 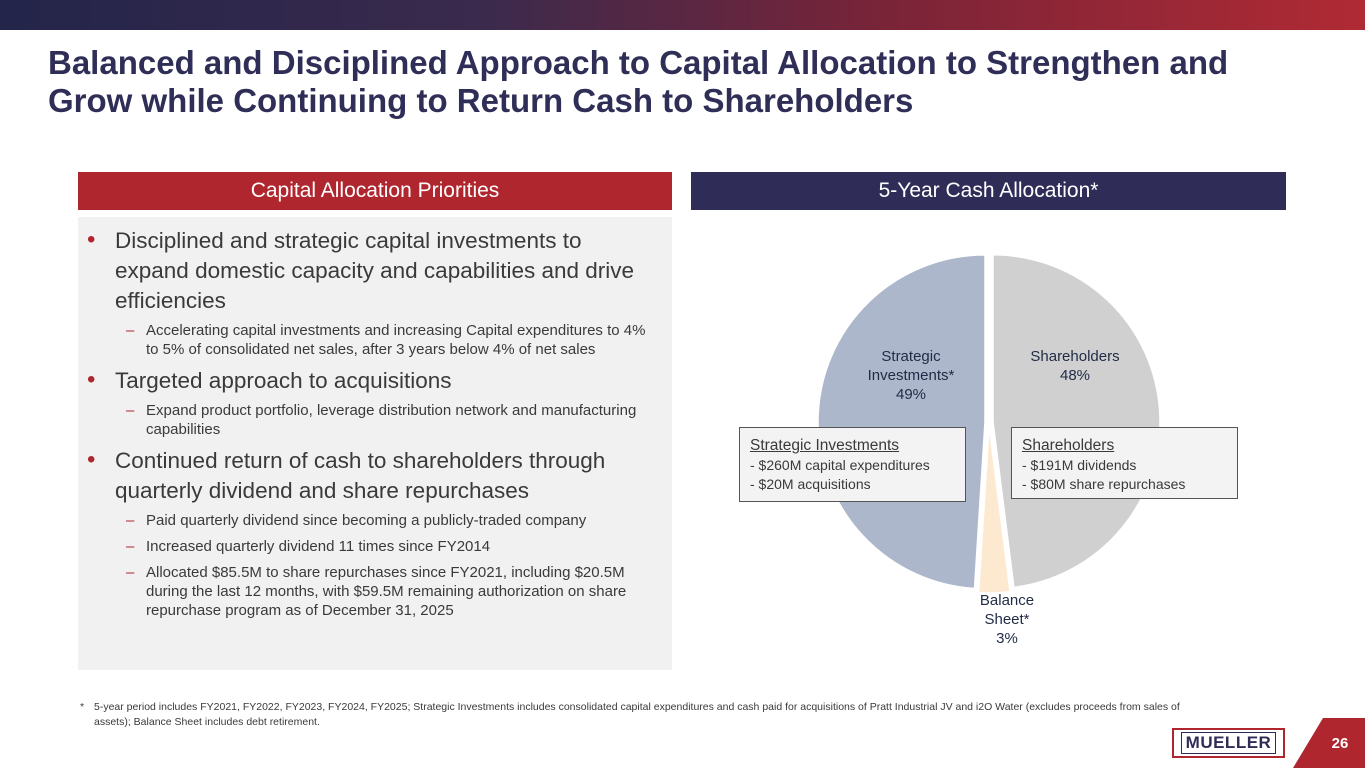 I want to click on priority-text: Targeted approach to acquisitions, so click(x=283, y=380).